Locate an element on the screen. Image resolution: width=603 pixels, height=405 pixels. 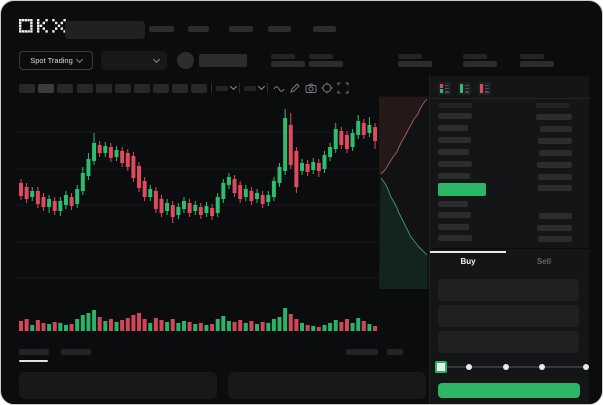
timeframe-button-2-active is located at coordinates (46, 88).